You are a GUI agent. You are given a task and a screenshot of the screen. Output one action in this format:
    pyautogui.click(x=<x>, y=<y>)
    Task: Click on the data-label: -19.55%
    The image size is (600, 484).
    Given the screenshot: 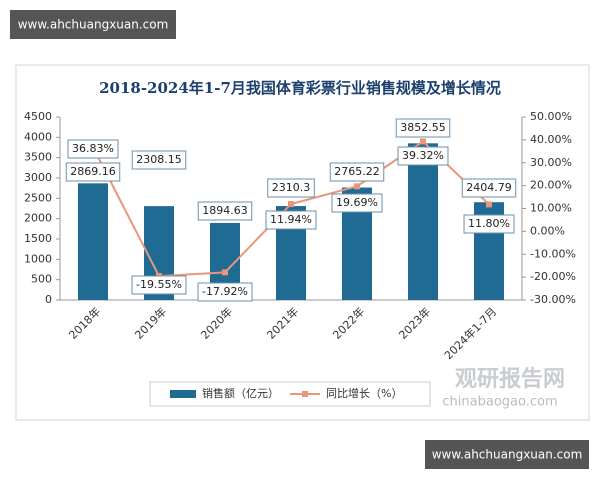 What is the action you would take?
    pyautogui.click(x=159, y=284)
    